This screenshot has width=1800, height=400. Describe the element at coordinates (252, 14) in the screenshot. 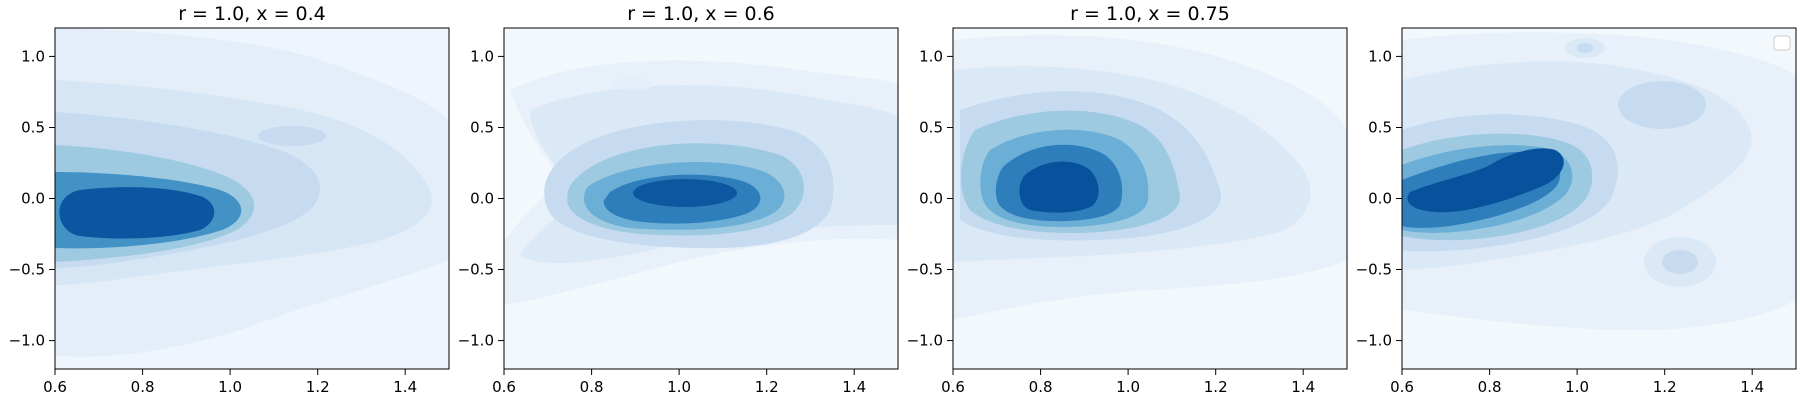

I see `subplot-1-title: r = 1.0, x = 0.4` at that location.